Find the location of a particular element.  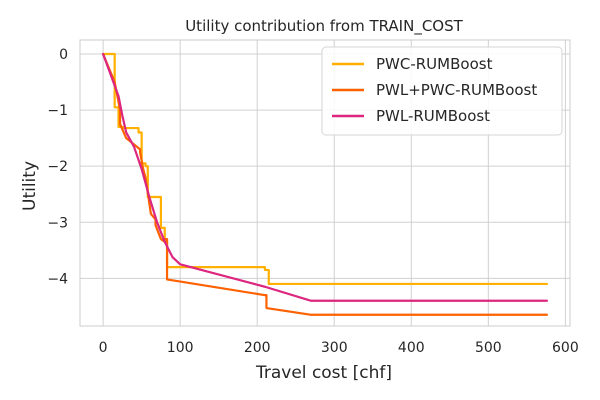

x-tick-label: 400 is located at coordinates (411, 348).